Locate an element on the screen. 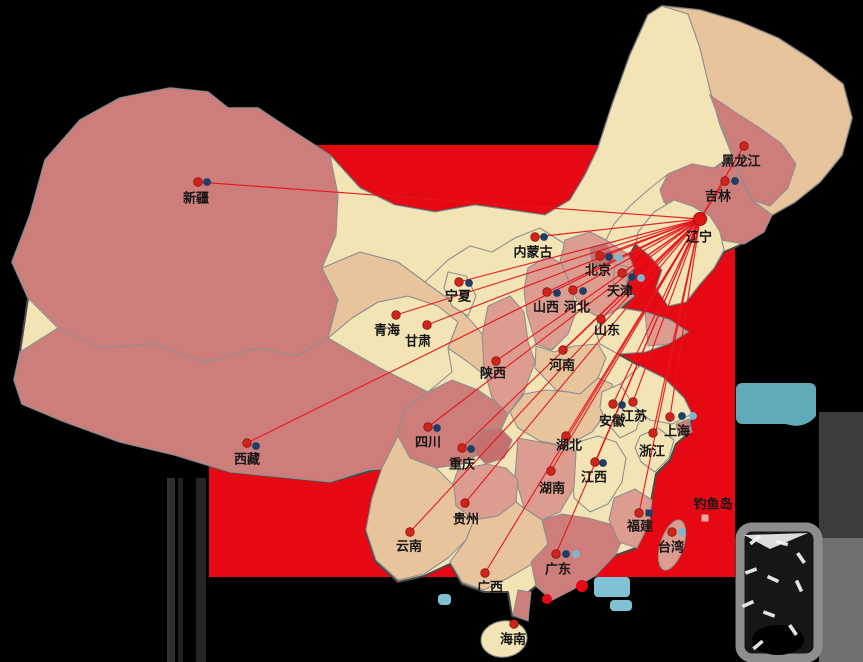  province-label-jilin: 吉林 is located at coordinates (718, 197).